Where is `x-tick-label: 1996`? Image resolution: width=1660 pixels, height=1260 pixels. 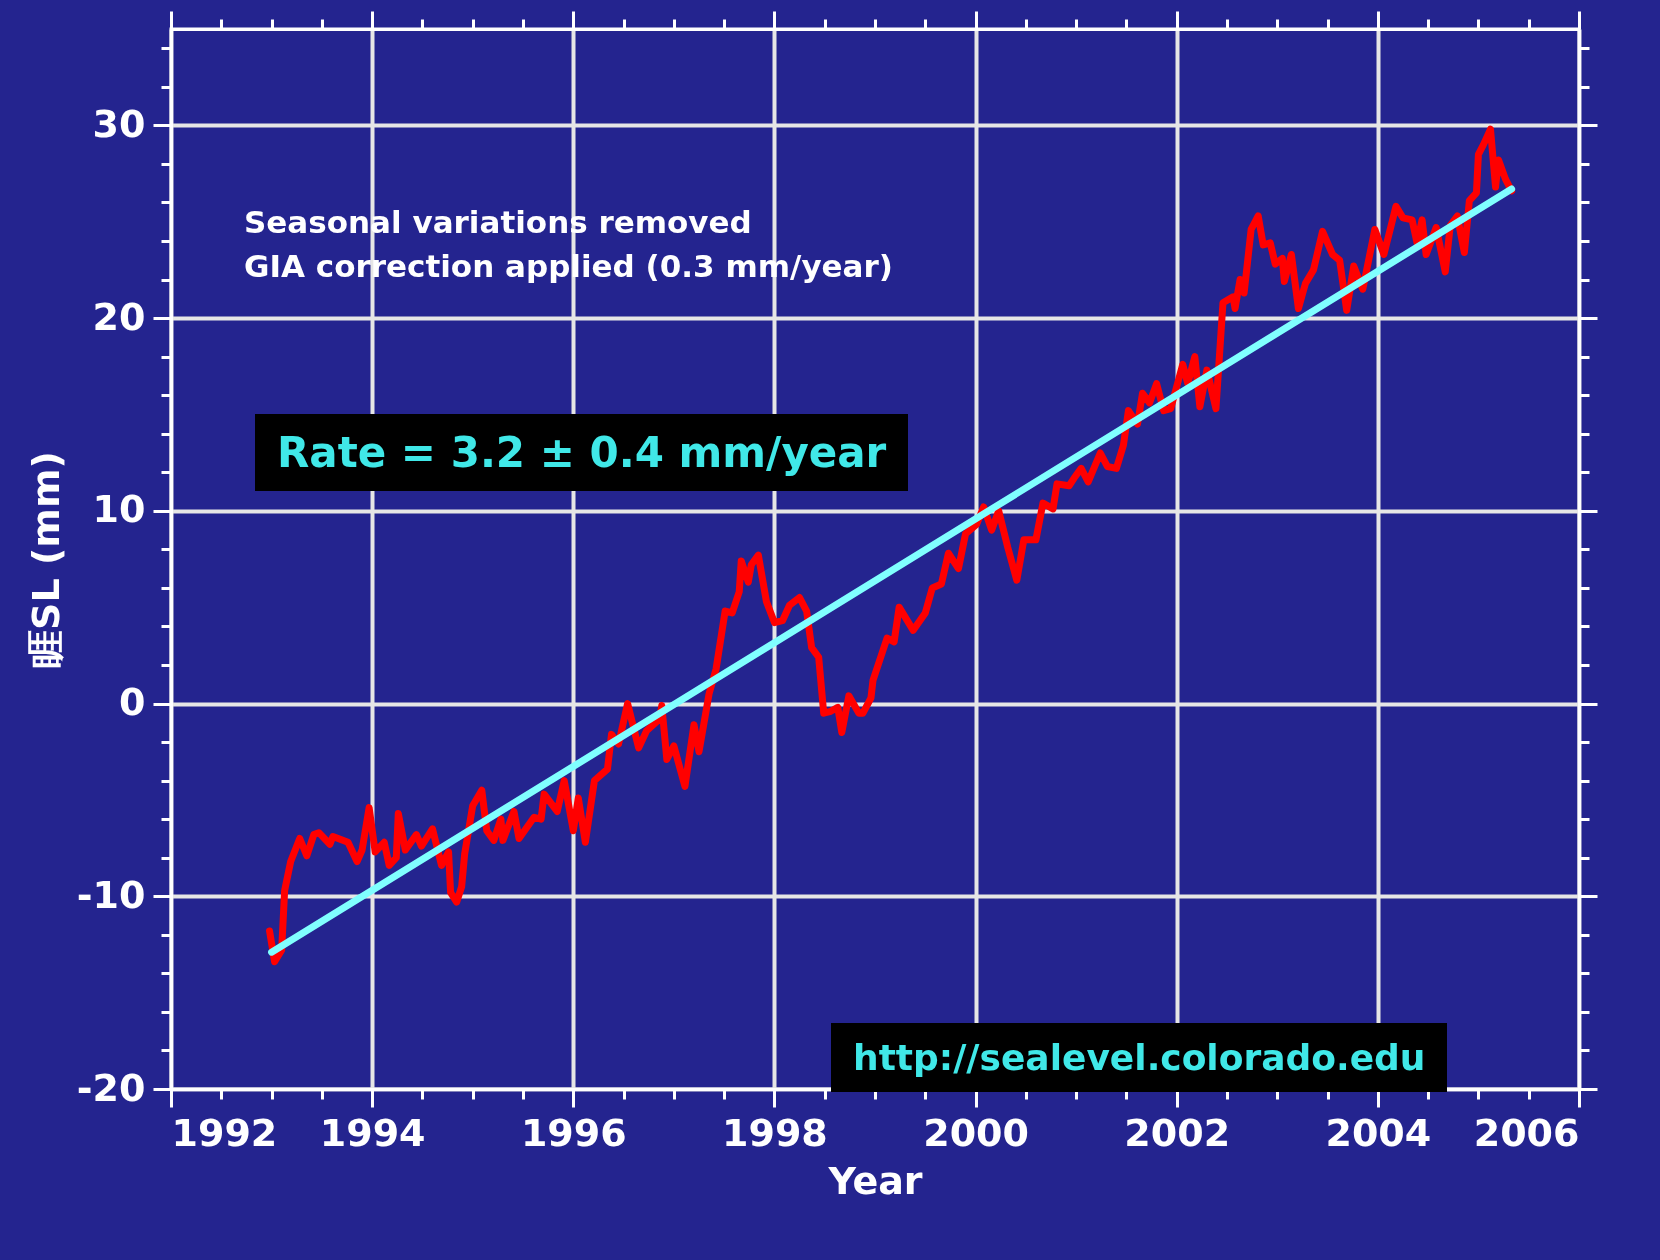 x-tick-label: 1996 is located at coordinates (573, 1132).